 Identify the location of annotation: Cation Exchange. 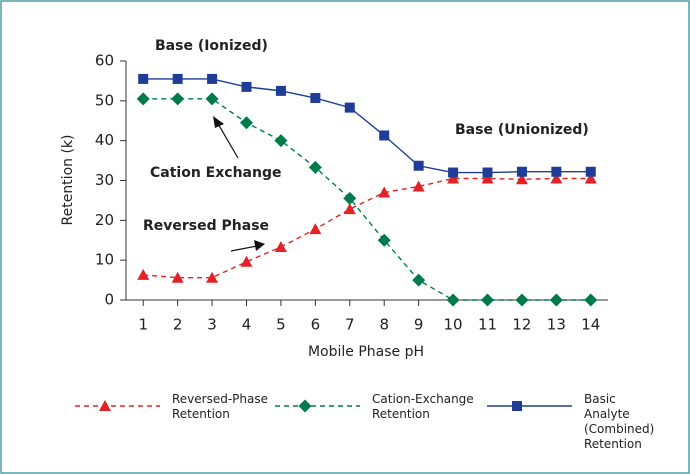
(215, 173).